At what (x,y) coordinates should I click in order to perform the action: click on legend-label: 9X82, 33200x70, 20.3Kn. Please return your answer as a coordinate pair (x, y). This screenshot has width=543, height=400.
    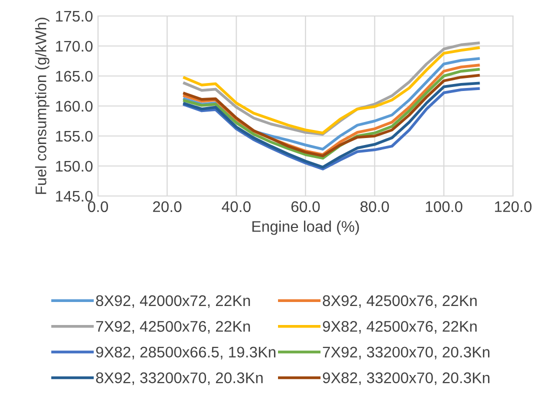
    Looking at the image, I should click on (406, 379).